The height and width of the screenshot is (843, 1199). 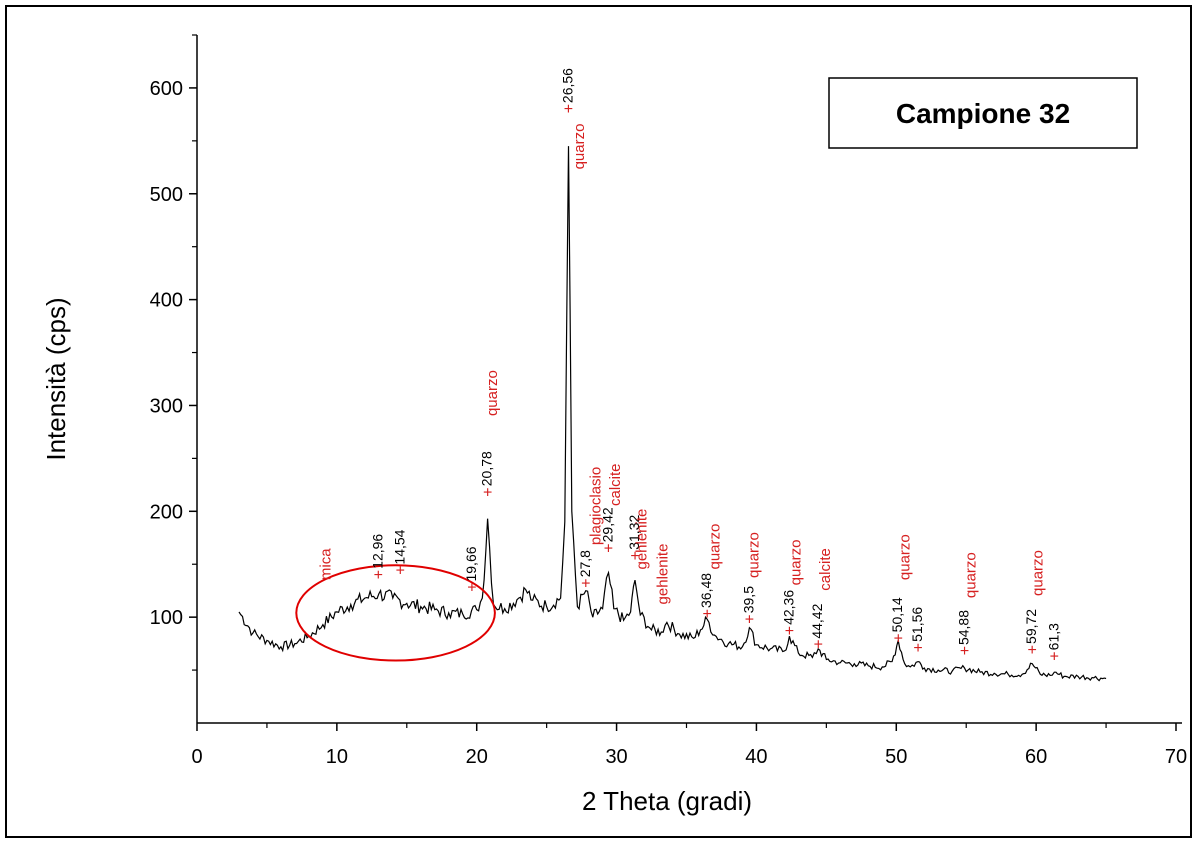 What do you see at coordinates (166, 406) in the screenshot?
I see `y-tick-label: 300` at bounding box center [166, 406].